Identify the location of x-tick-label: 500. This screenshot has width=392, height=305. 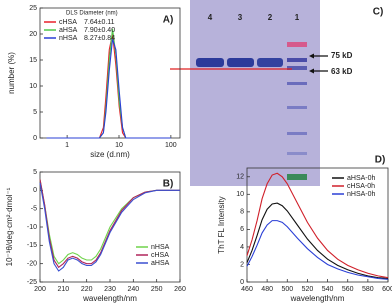
(287, 289).